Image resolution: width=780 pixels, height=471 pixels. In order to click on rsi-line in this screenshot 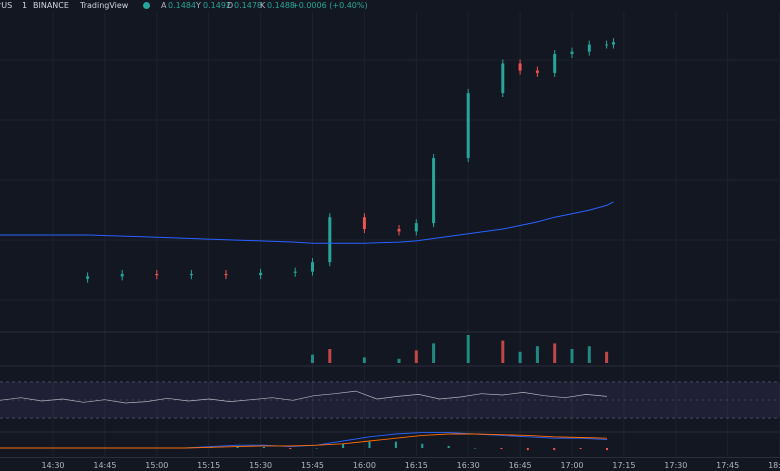, I will do `click(304, 397)`.